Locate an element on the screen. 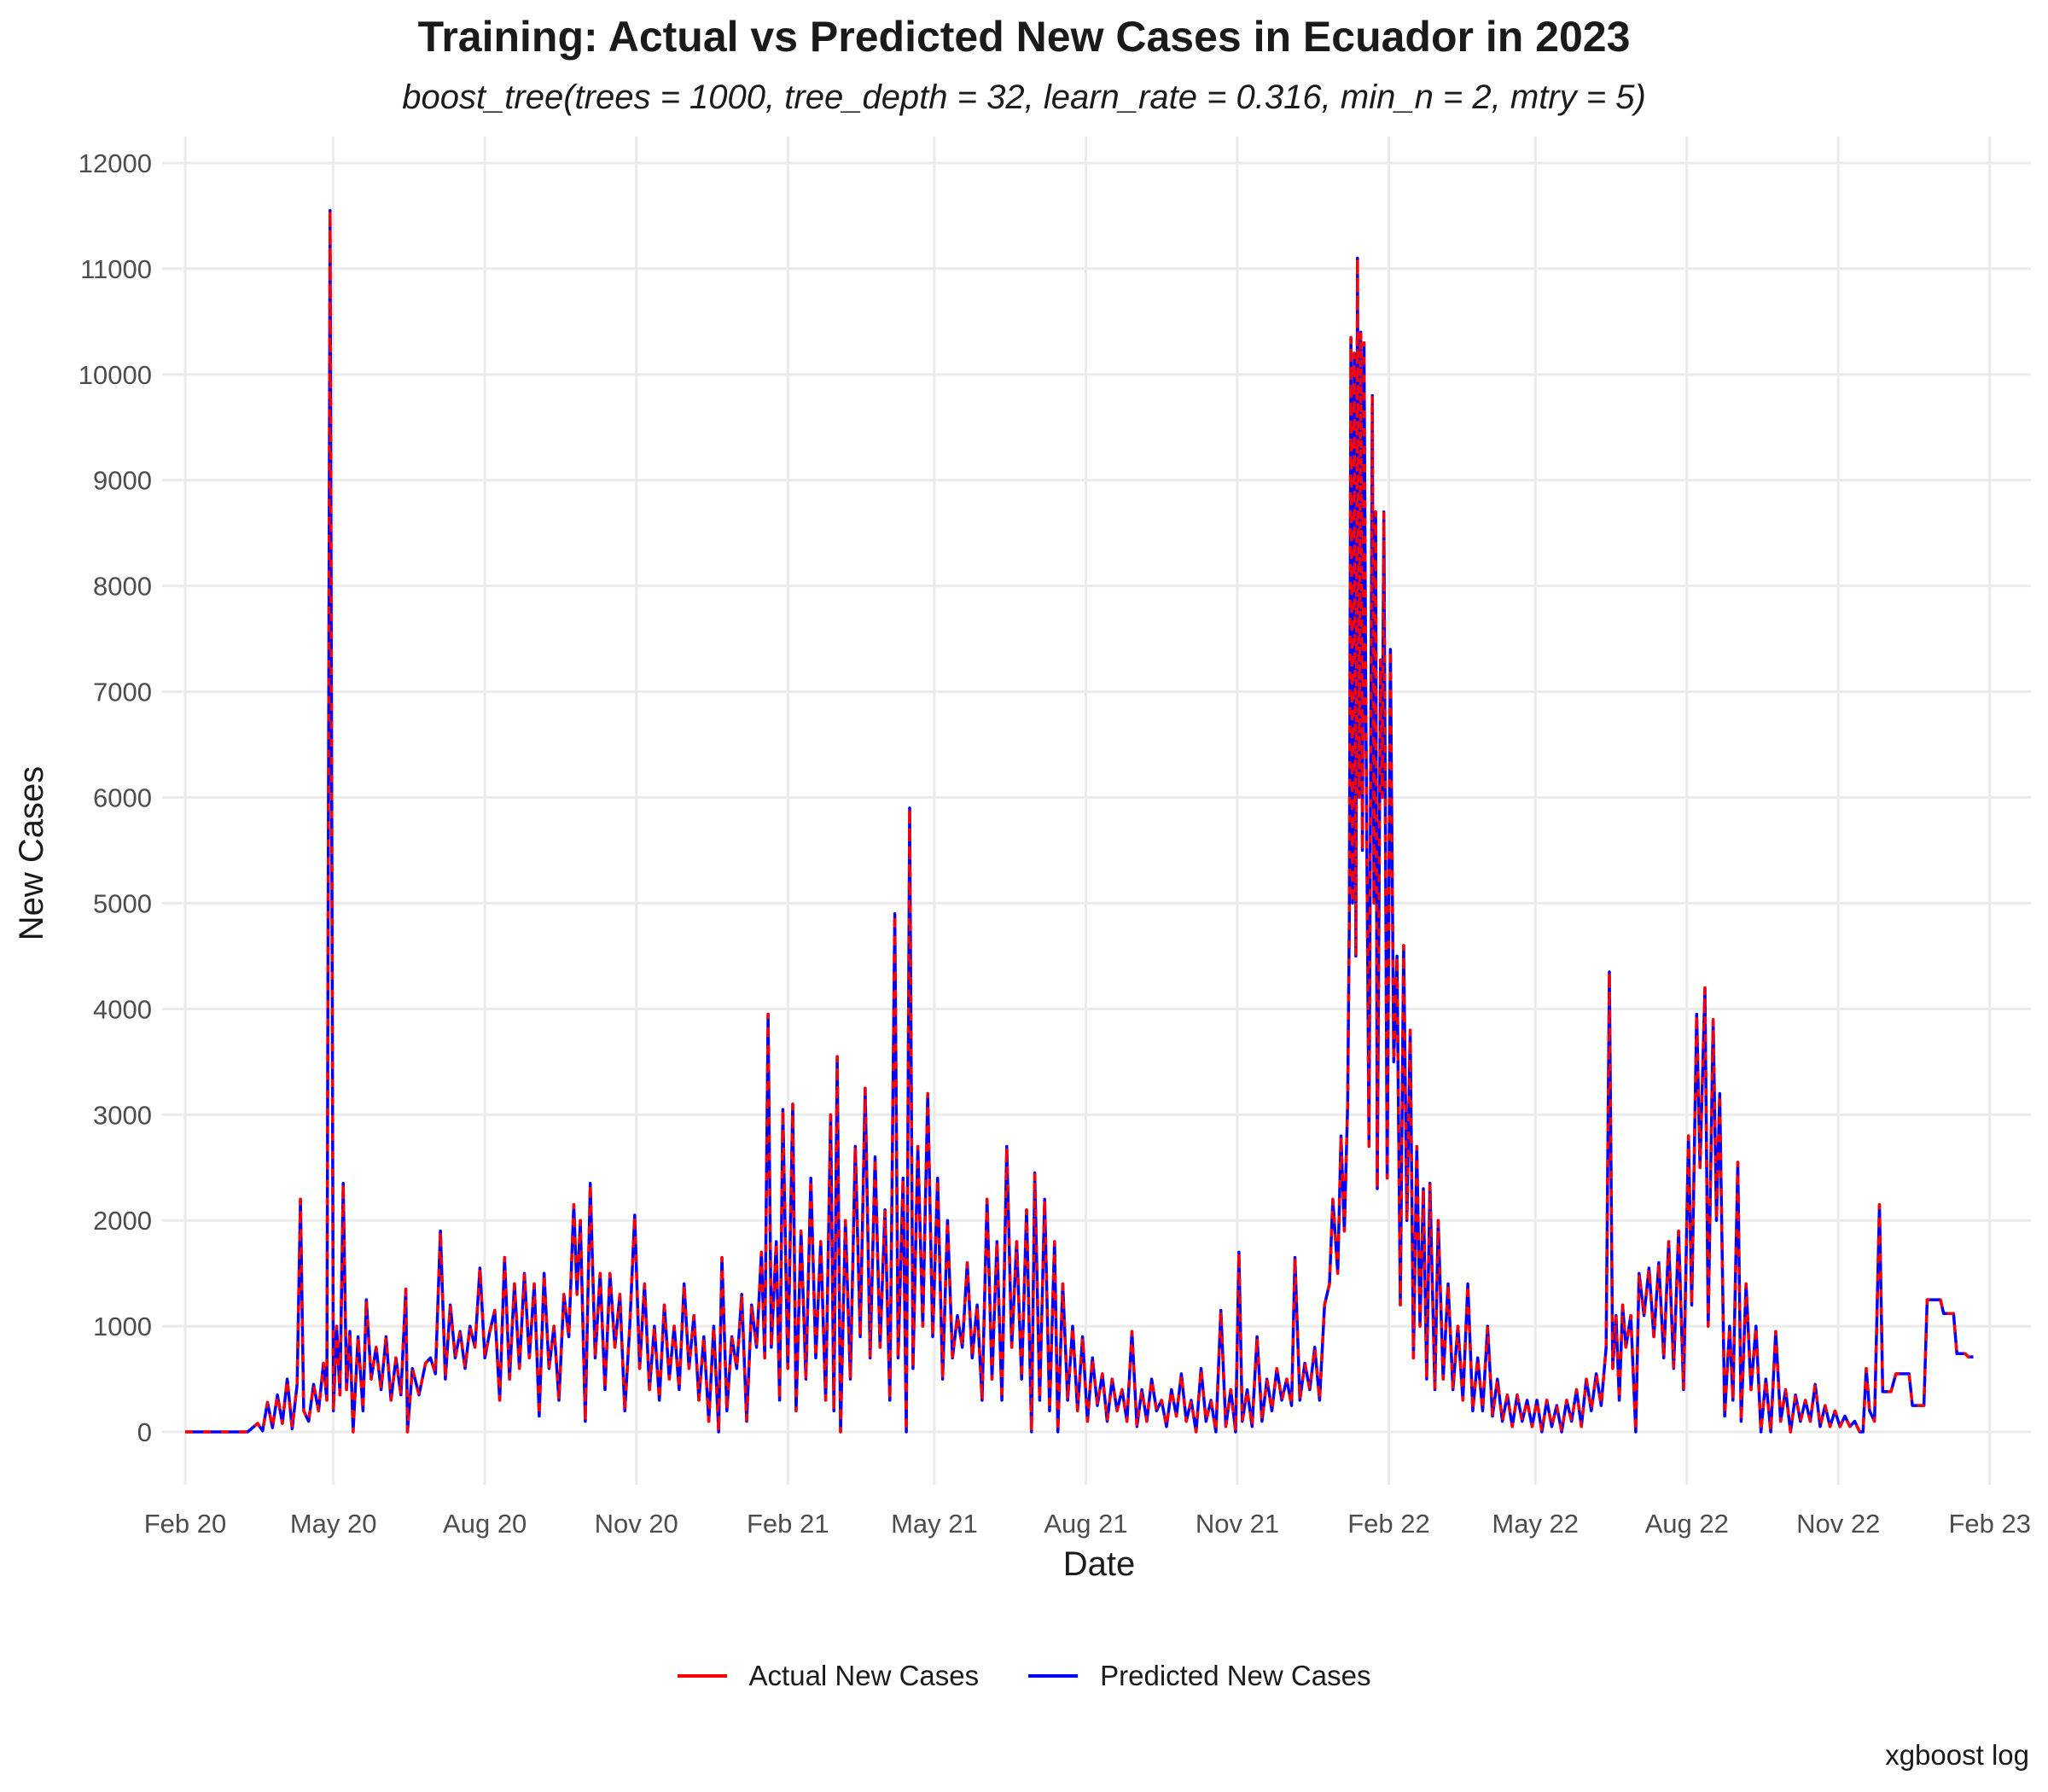  legend-item-actual: Actual New Cases is located at coordinates (828, 1676).